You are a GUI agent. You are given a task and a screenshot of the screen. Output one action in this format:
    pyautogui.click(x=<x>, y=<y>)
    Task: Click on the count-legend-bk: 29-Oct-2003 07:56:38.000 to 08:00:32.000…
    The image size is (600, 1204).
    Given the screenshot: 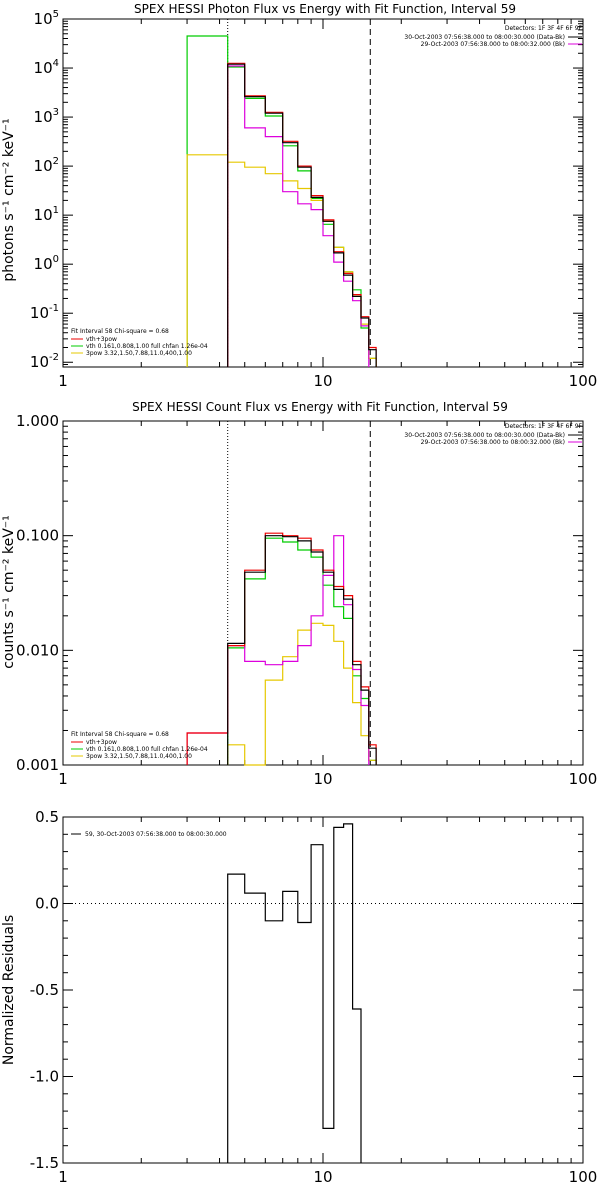 What is the action you would take?
    pyautogui.click(x=493, y=442)
    